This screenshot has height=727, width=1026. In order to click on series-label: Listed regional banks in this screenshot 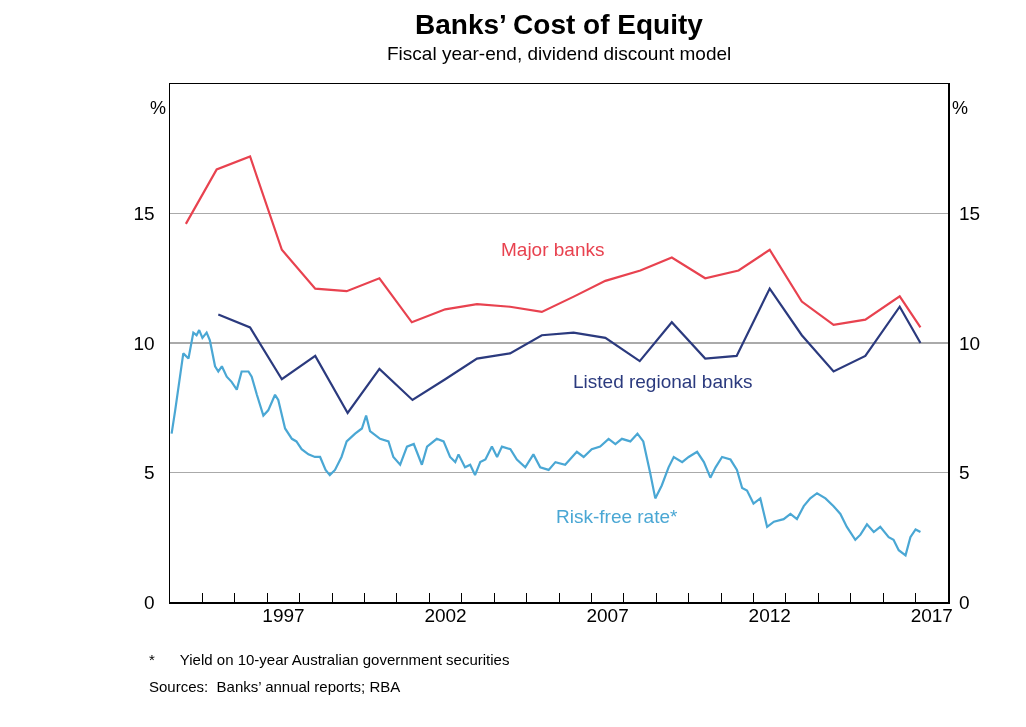, I will do `click(663, 381)`.